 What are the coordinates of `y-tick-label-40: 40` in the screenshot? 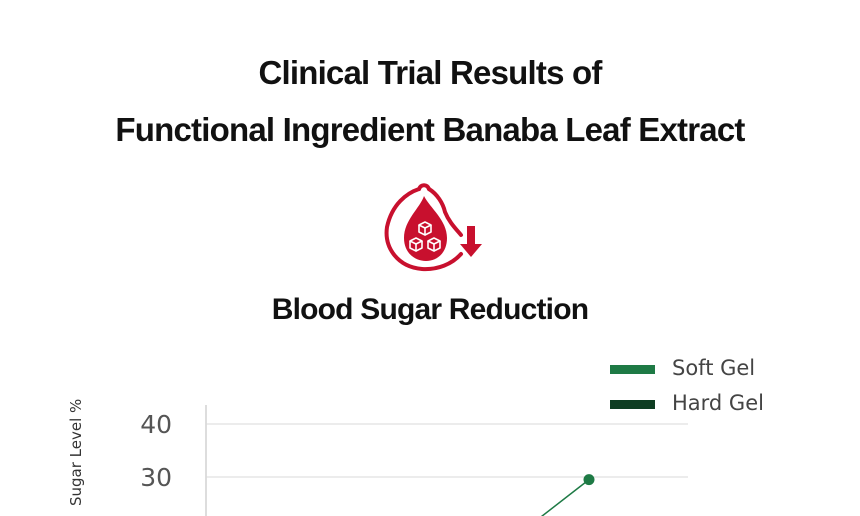 It's located at (156, 424).